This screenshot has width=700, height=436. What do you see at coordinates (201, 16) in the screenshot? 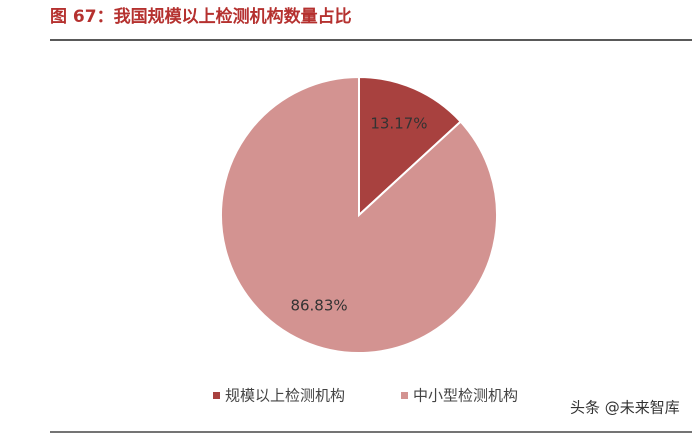
I see `chart-title: 图 67：我国规模以上检测机构数量占比` at bounding box center [201, 16].